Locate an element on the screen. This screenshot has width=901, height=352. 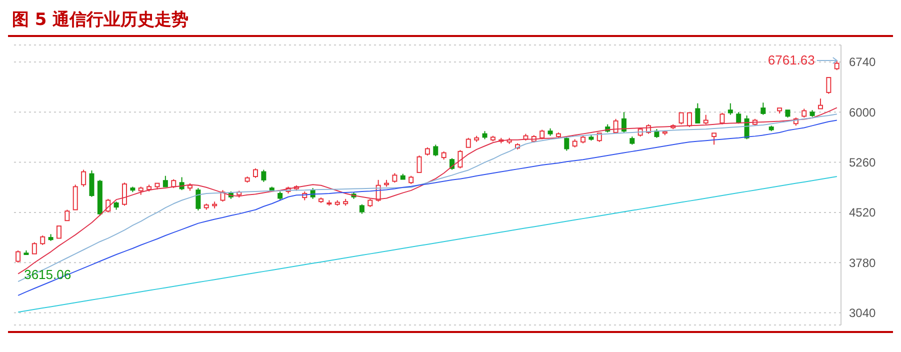
y-tick-label: 6740 is located at coordinates (862, 62).